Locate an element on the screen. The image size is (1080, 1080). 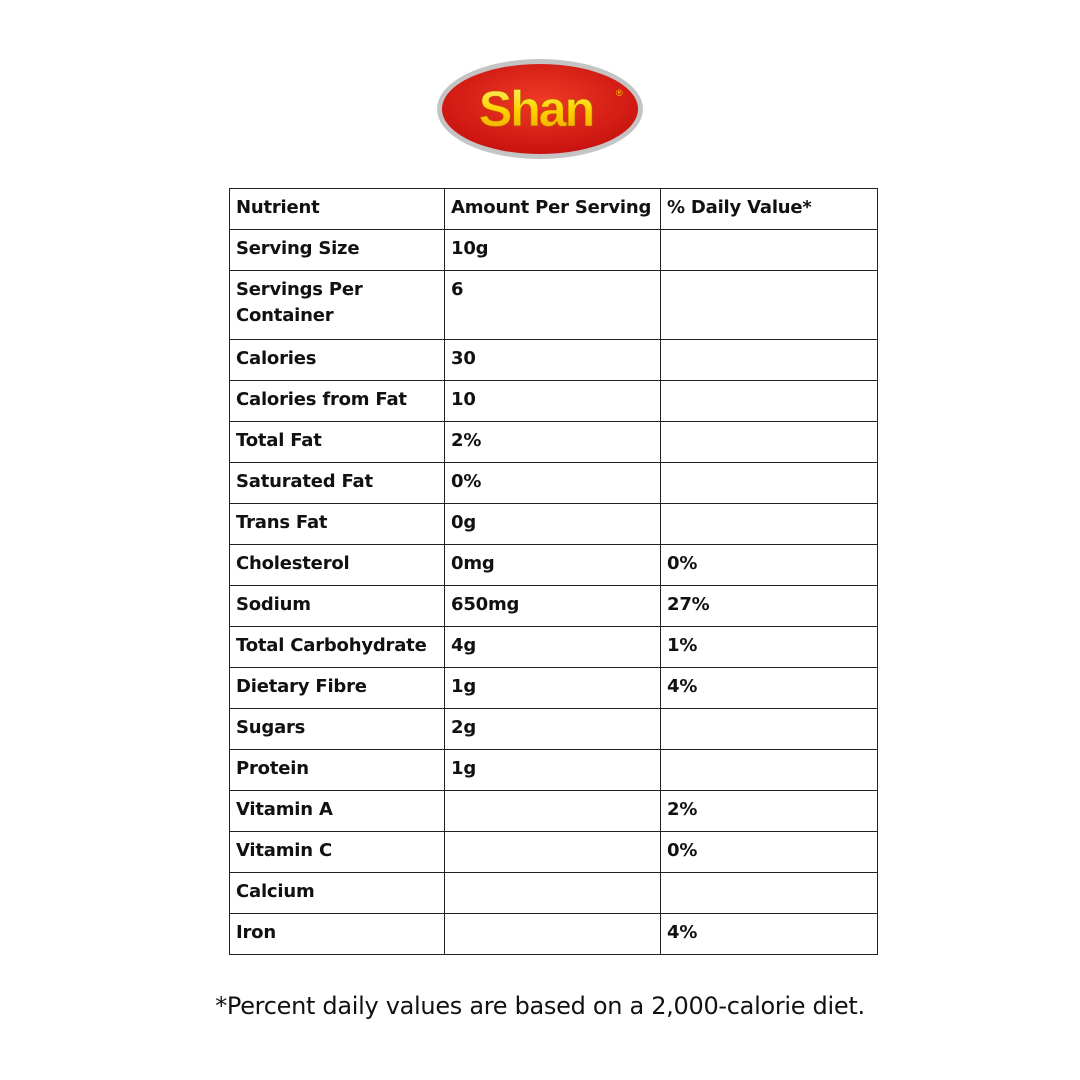
amount-cell: 6 is located at coordinates (552, 305).